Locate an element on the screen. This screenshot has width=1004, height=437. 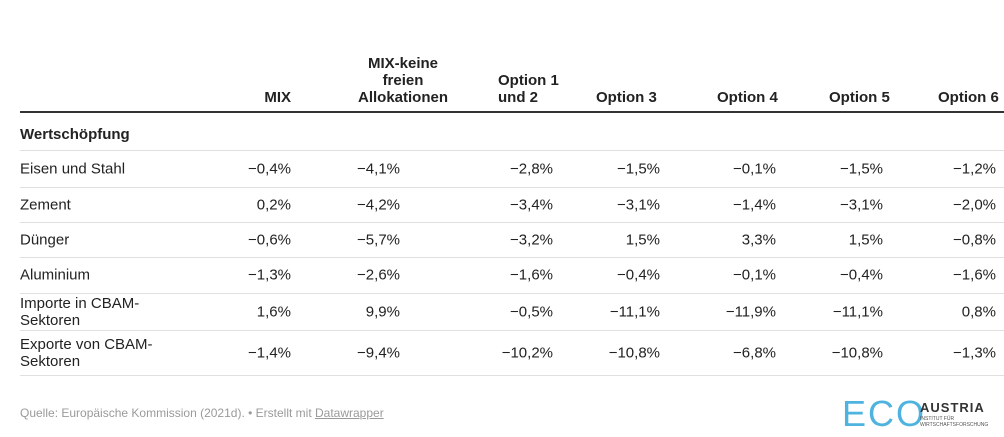
section-label: Wertschöpfung is located at coordinates (75, 134).